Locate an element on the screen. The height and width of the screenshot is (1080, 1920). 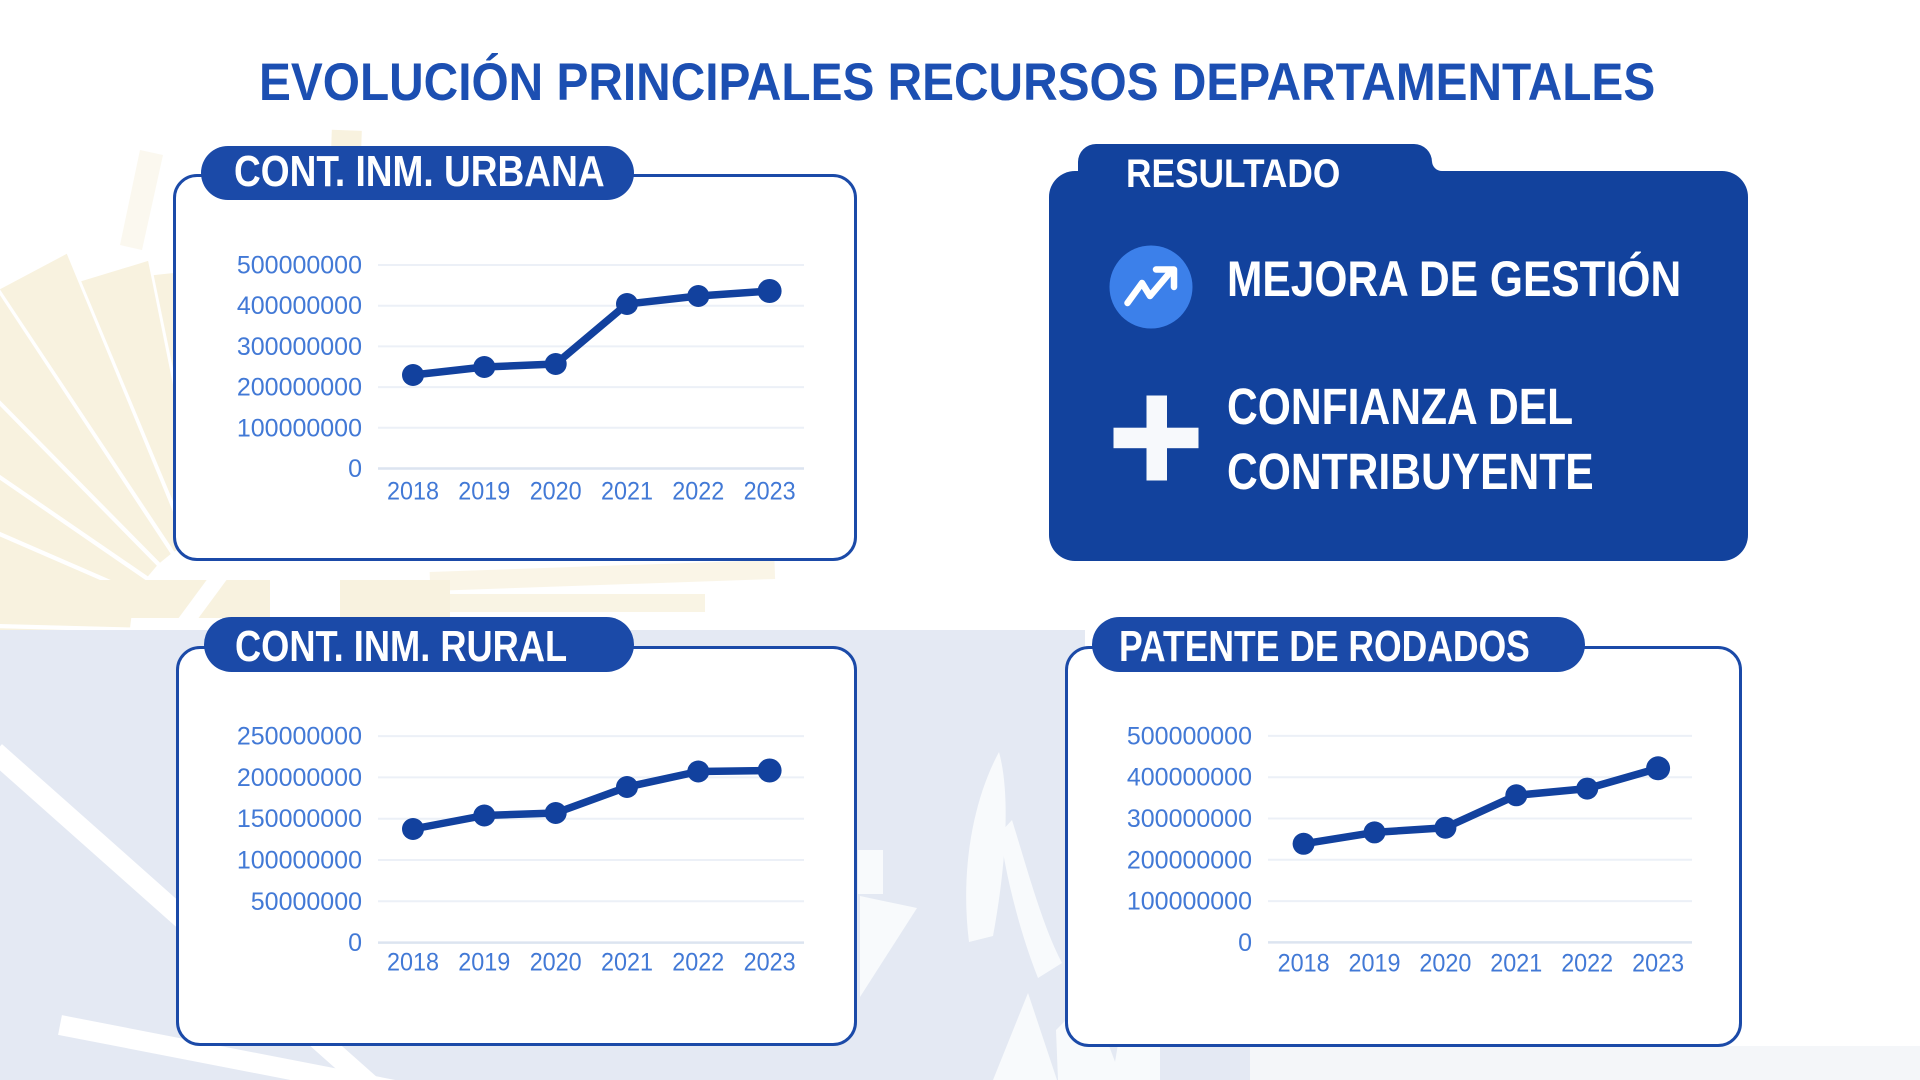
svg-text: 250000000 is located at coordinates (299, 737).